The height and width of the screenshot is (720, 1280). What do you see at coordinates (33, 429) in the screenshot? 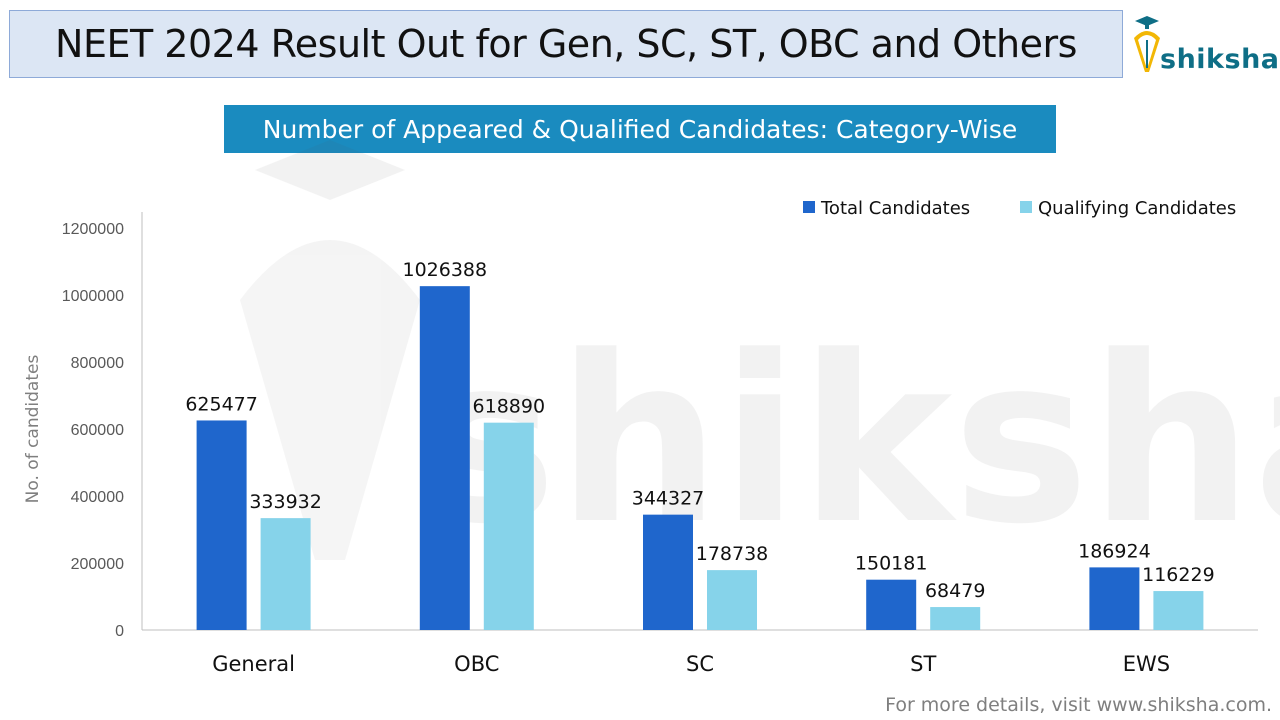
I see `y-axis-label: No. of candidates` at bounding box center [33, 429].